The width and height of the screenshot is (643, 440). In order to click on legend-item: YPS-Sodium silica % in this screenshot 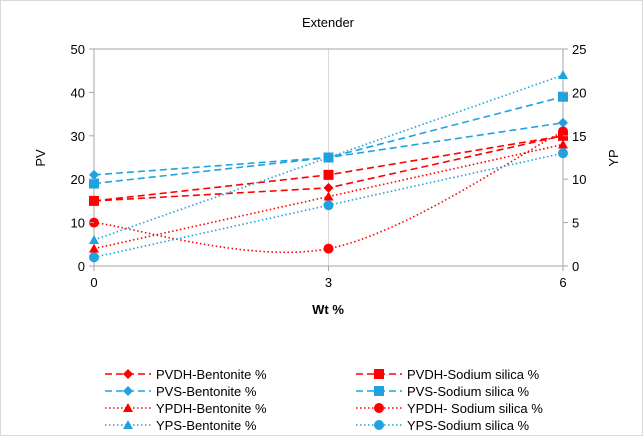, I will do `click(443, 425)`.